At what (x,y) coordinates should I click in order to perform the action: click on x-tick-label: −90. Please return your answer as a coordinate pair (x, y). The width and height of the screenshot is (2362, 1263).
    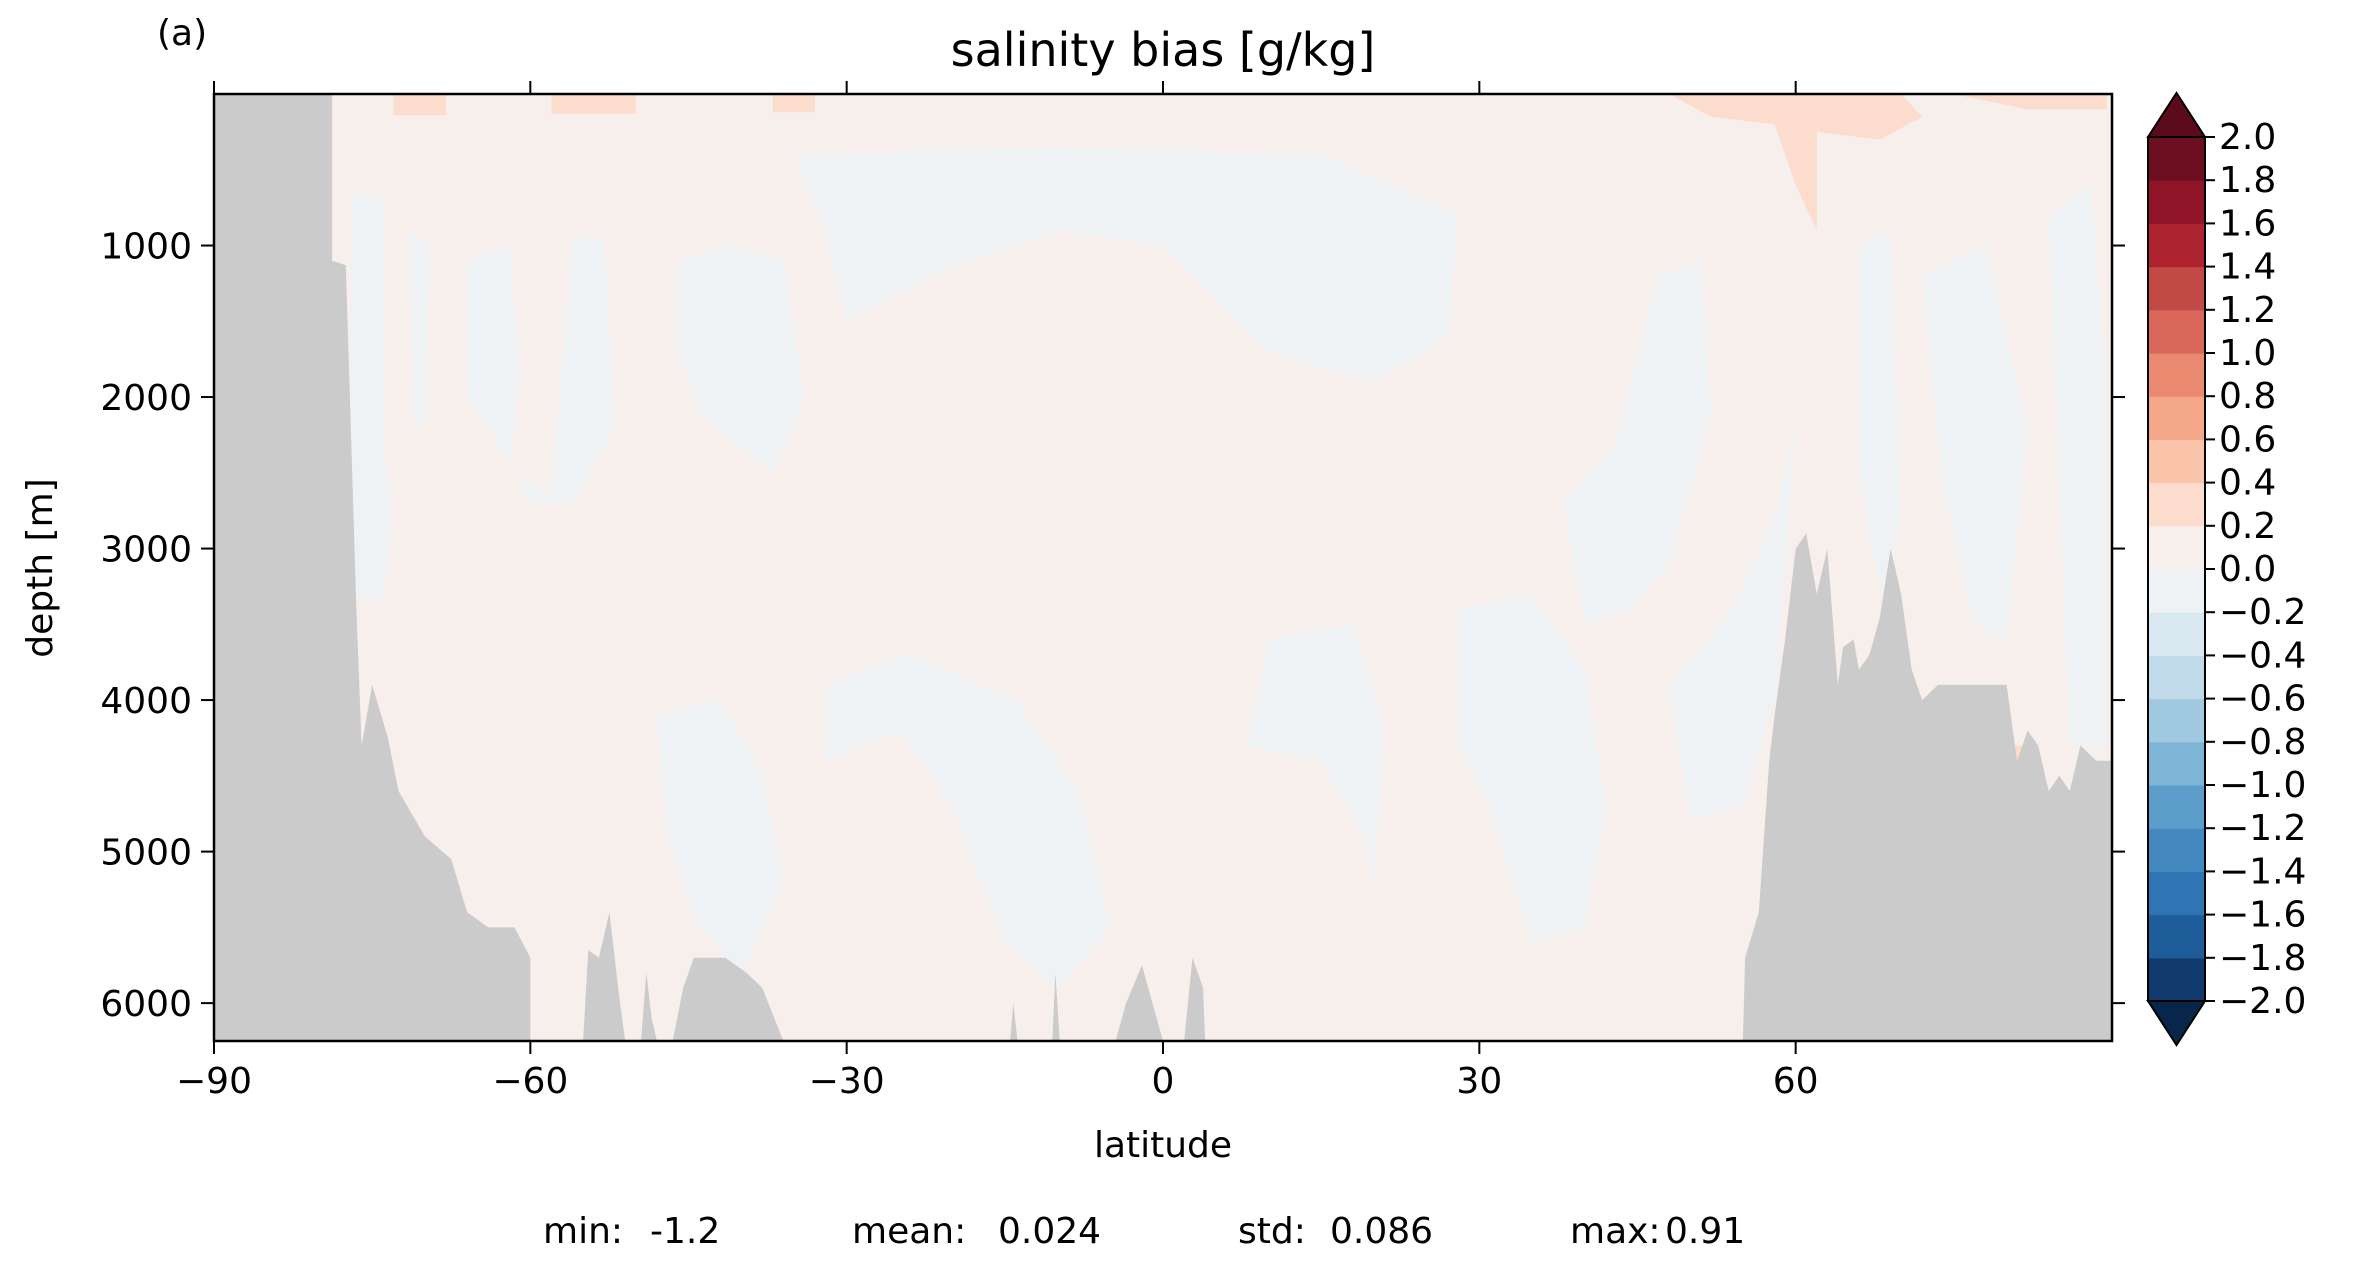
    Looking at the image, I should click on (214, 1081).